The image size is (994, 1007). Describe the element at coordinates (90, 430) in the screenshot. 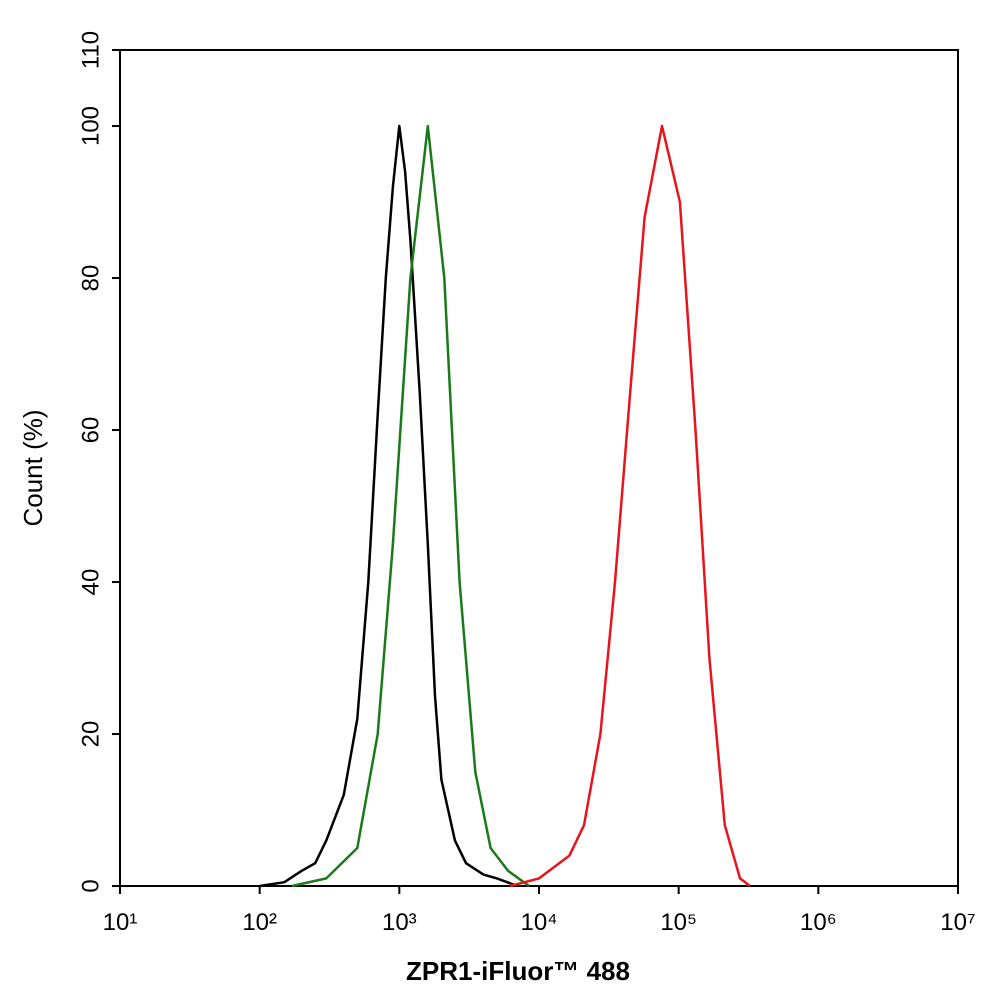

I see `y-tick-label: 60` at that location.